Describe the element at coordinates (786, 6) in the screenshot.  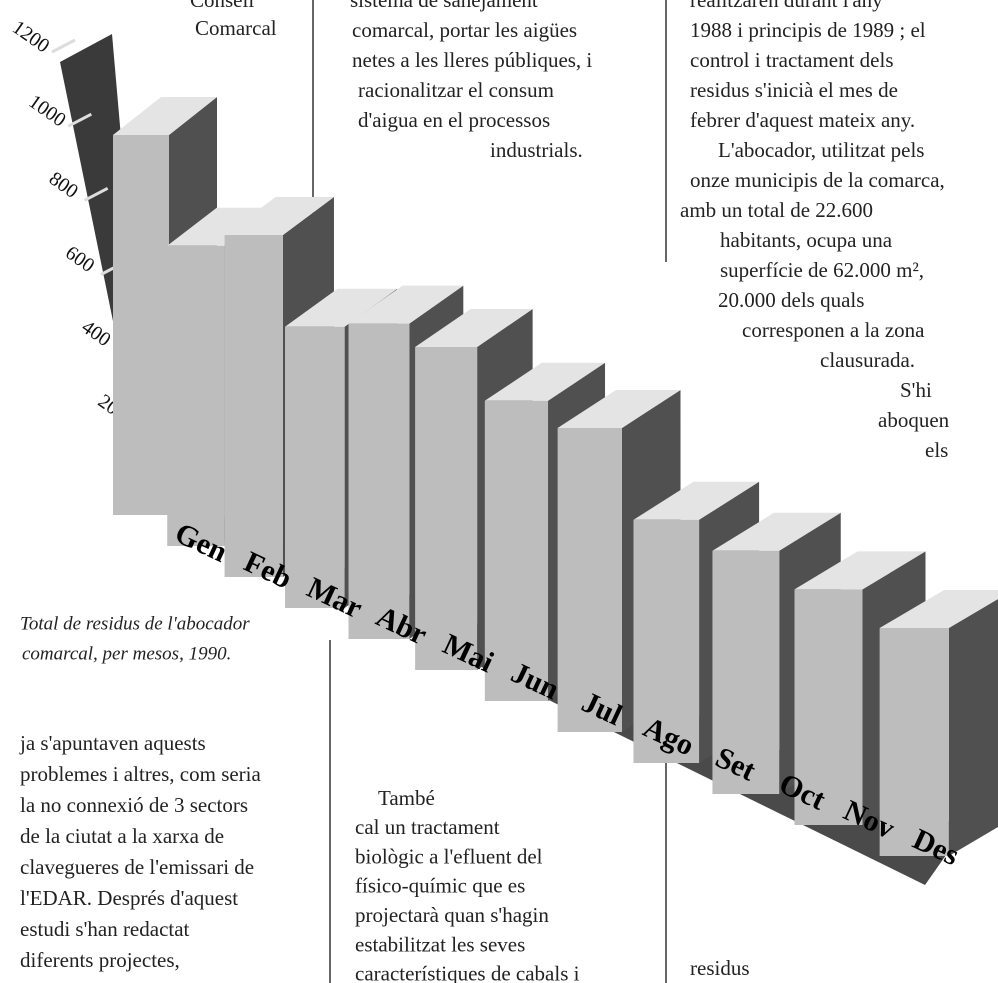
I see `body-text-line: realitzaren durant l'any` at that location.